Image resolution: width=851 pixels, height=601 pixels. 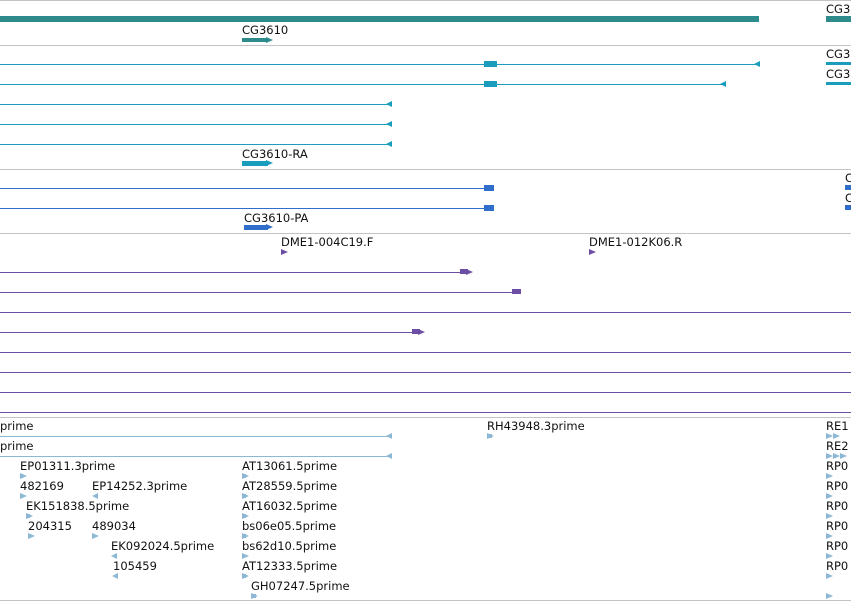 I want to click on feature-label: RE2, so click(x=837, y=446).